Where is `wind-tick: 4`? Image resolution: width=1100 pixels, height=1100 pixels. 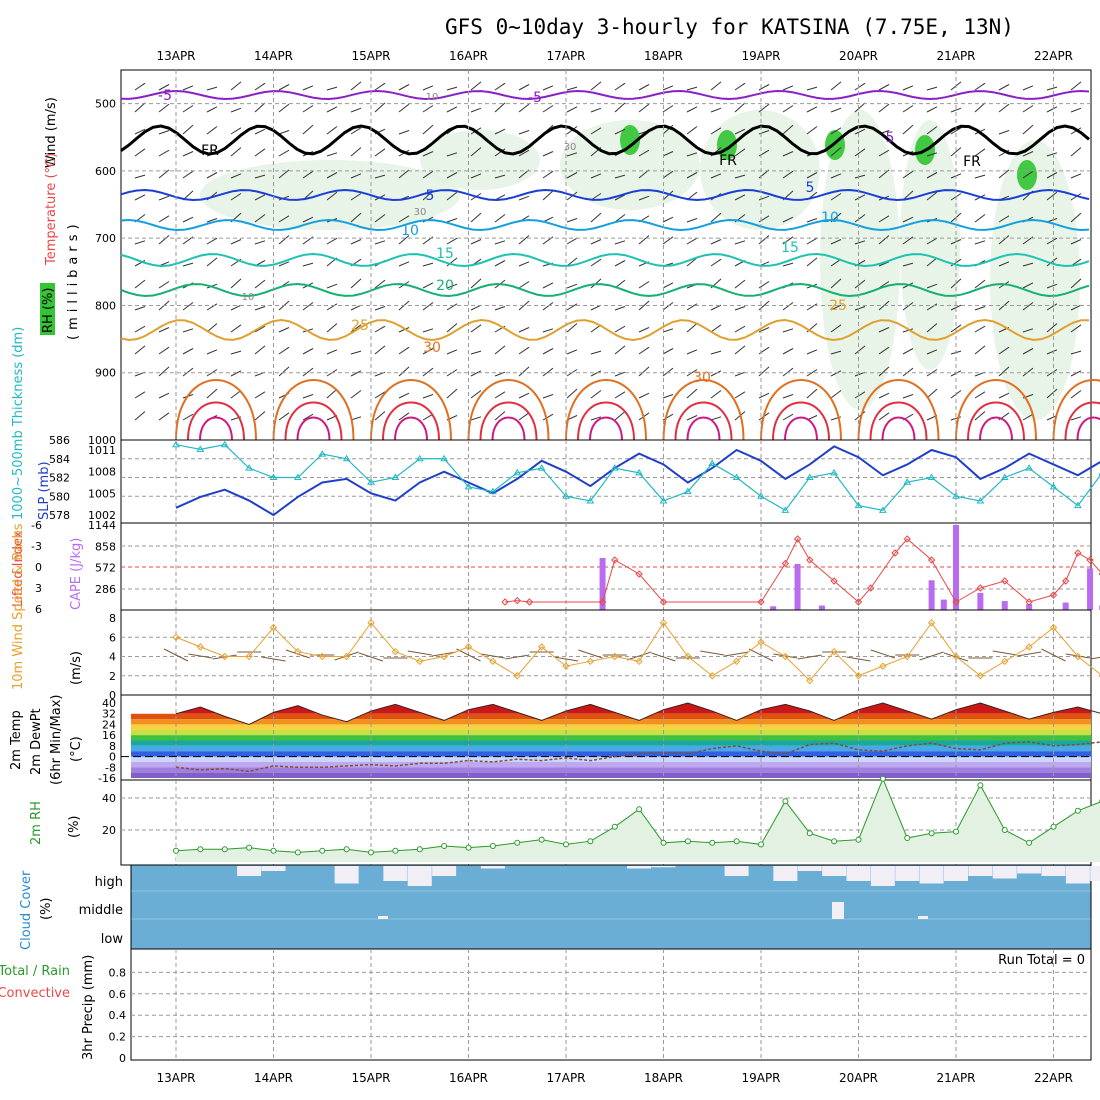
wind-tick: 4 is located at coordinates (112, 657).